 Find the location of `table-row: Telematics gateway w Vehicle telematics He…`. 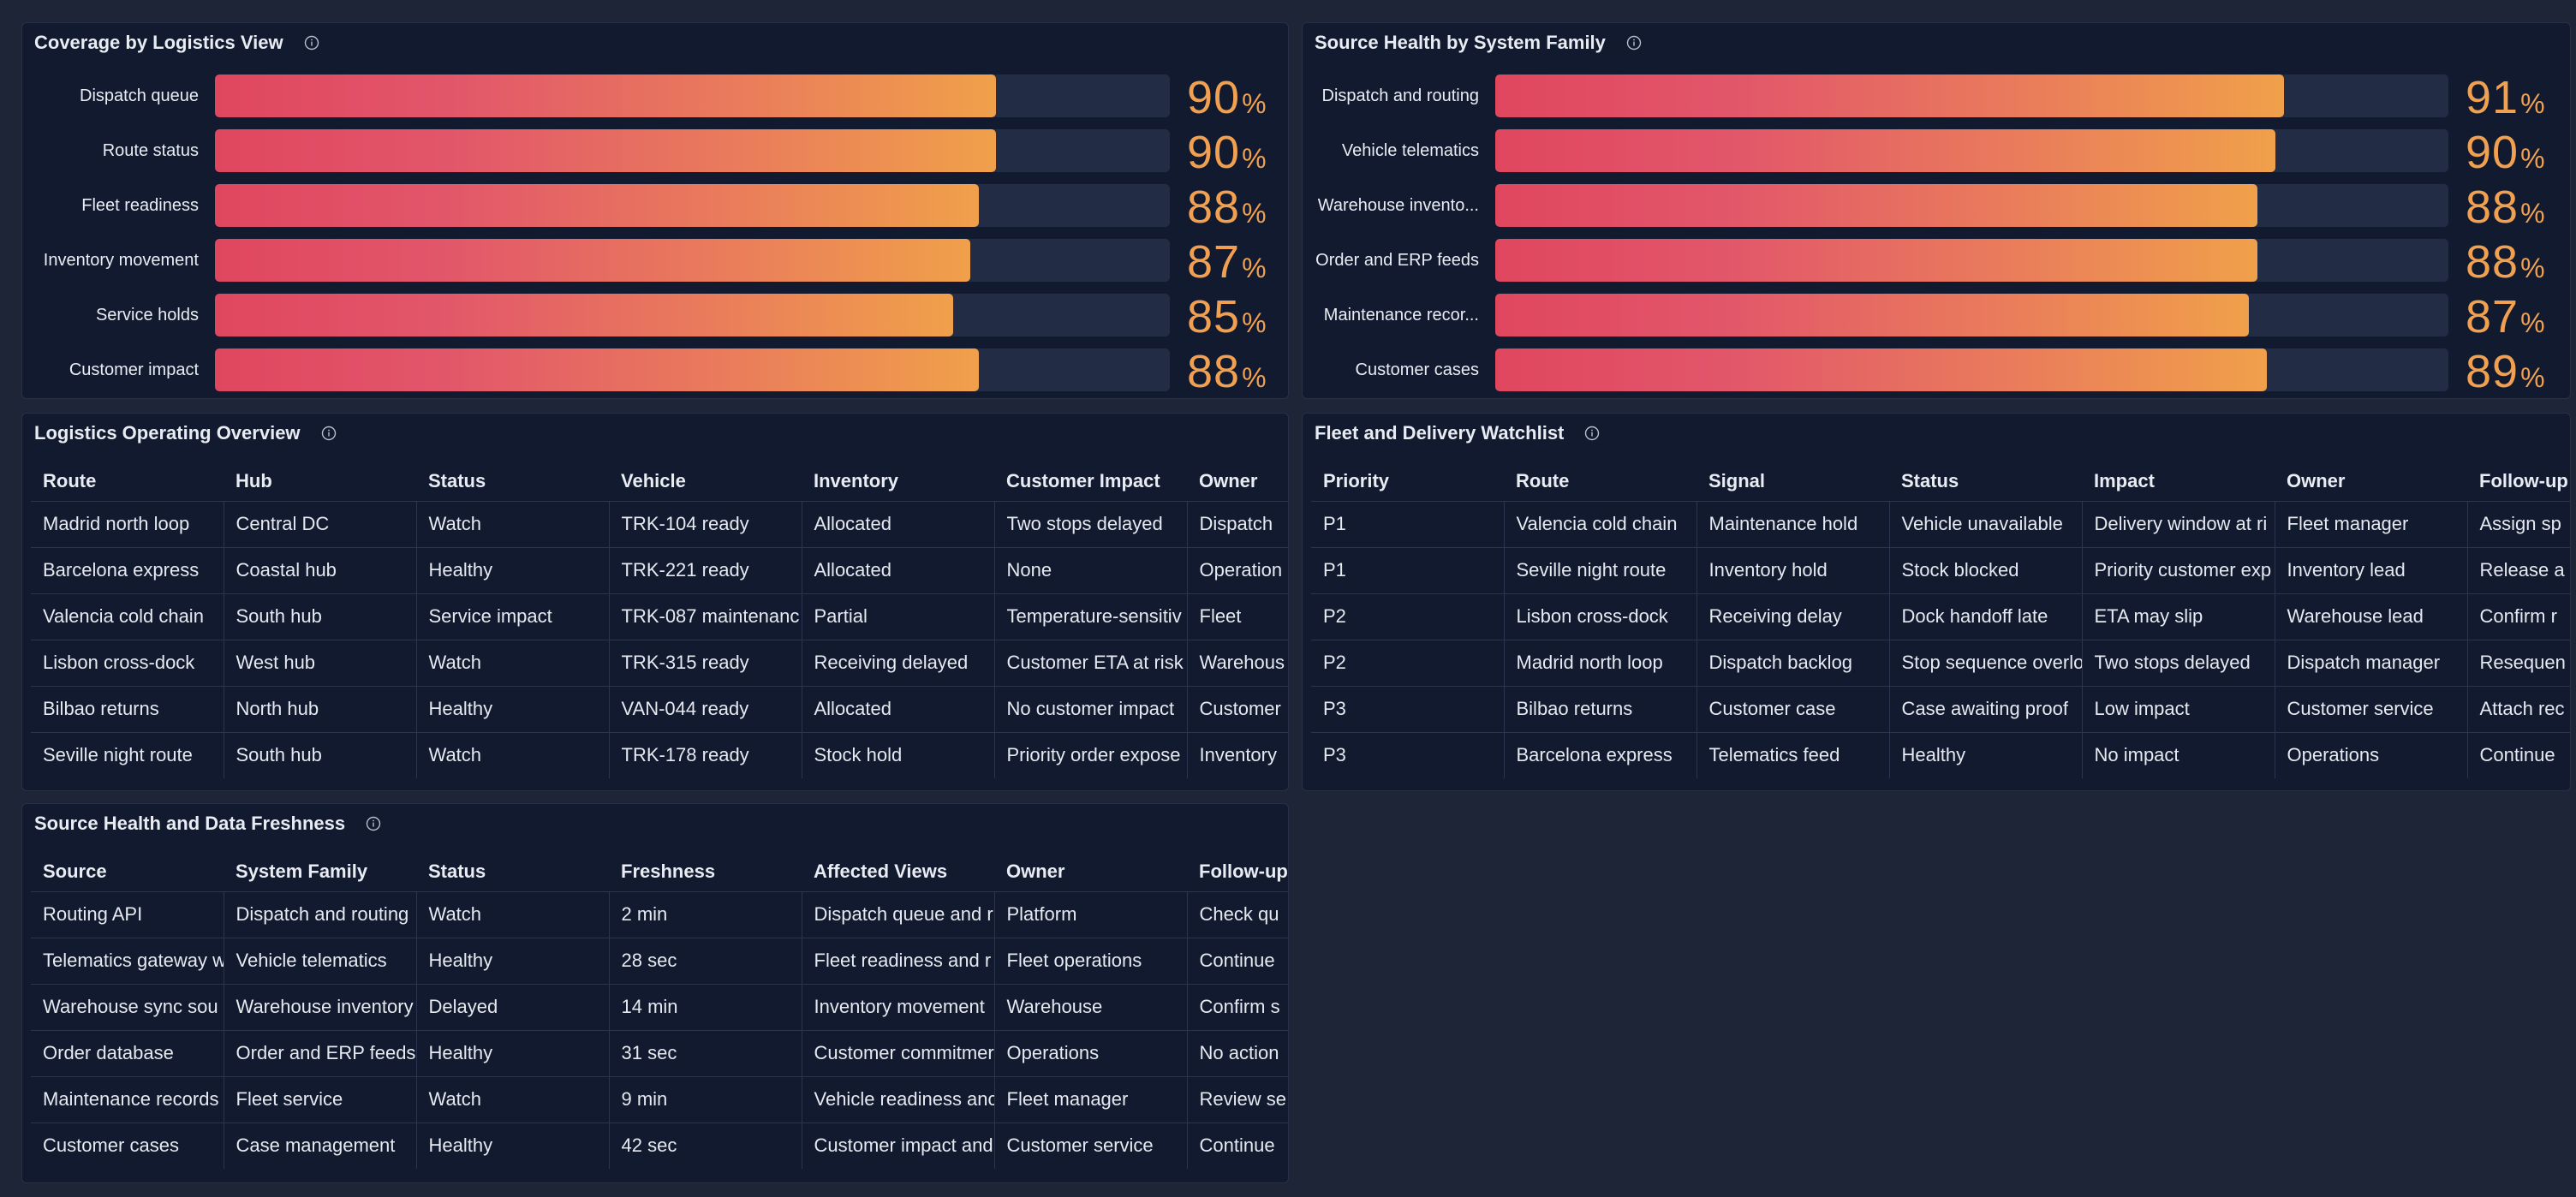

table-row: Telematics gateway w Vehicle telematics He… is located at coordinates (659, 961).